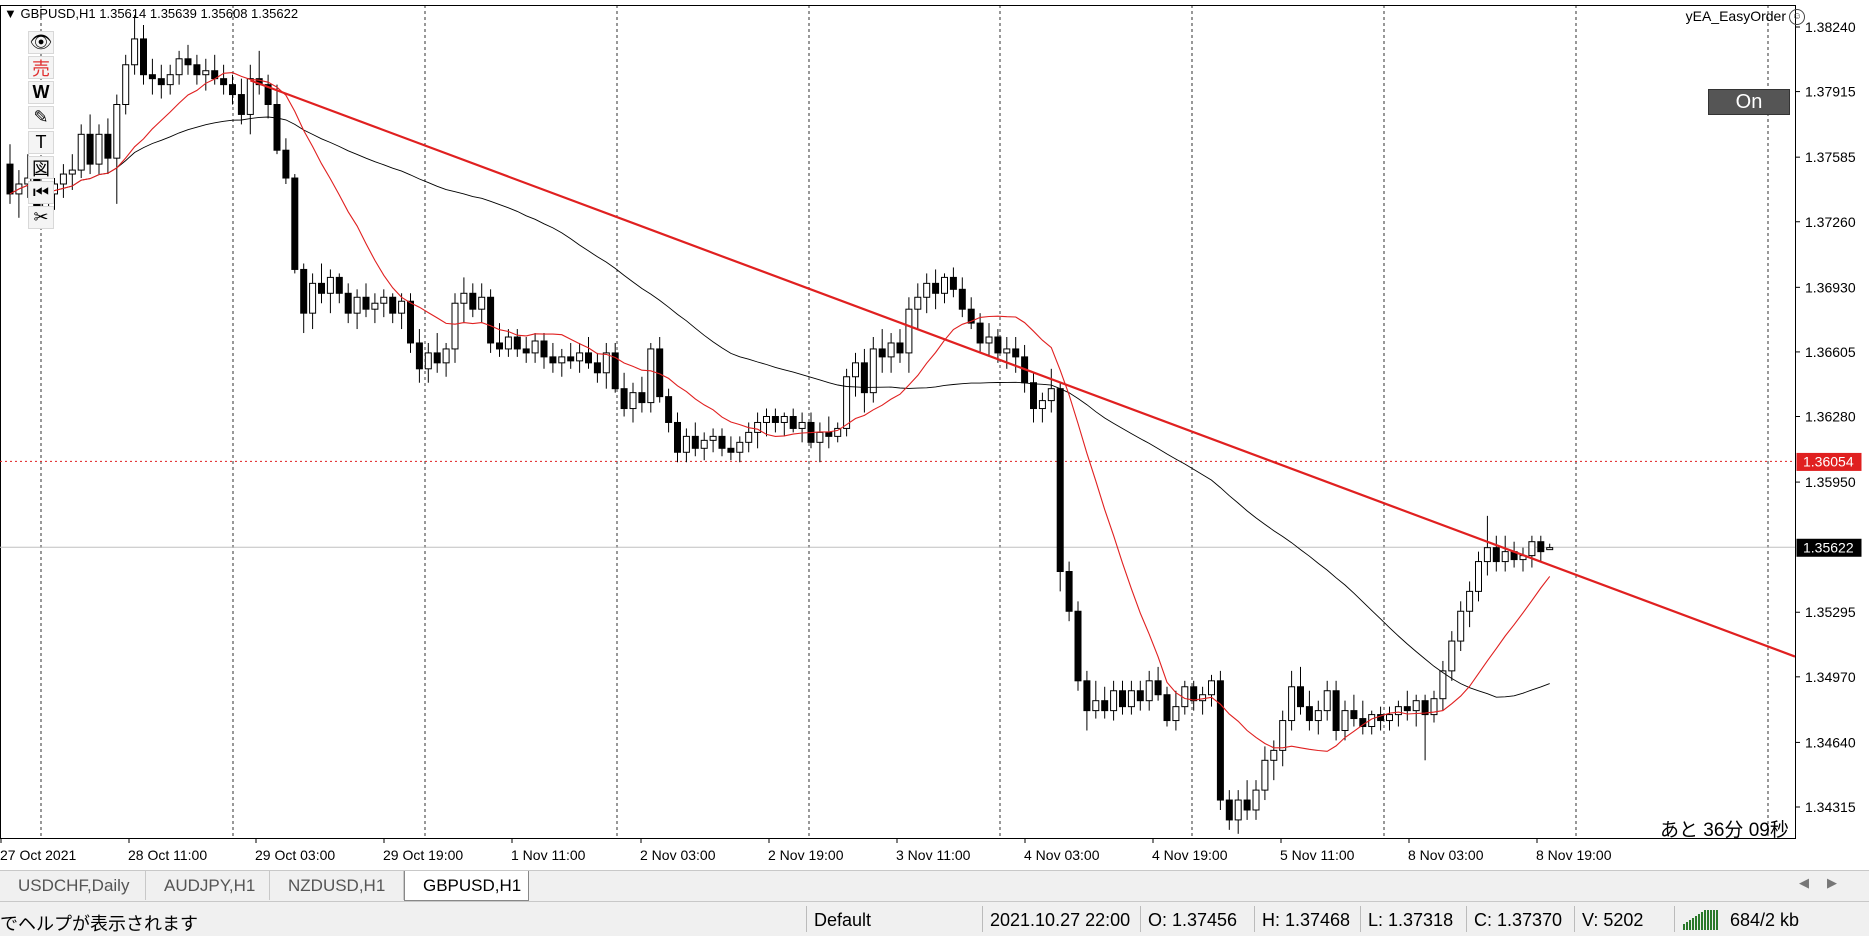  Describe the element at coordinates (1830, 677) in the screenshot. I see `price-axis-label: 1.34970` at that location.